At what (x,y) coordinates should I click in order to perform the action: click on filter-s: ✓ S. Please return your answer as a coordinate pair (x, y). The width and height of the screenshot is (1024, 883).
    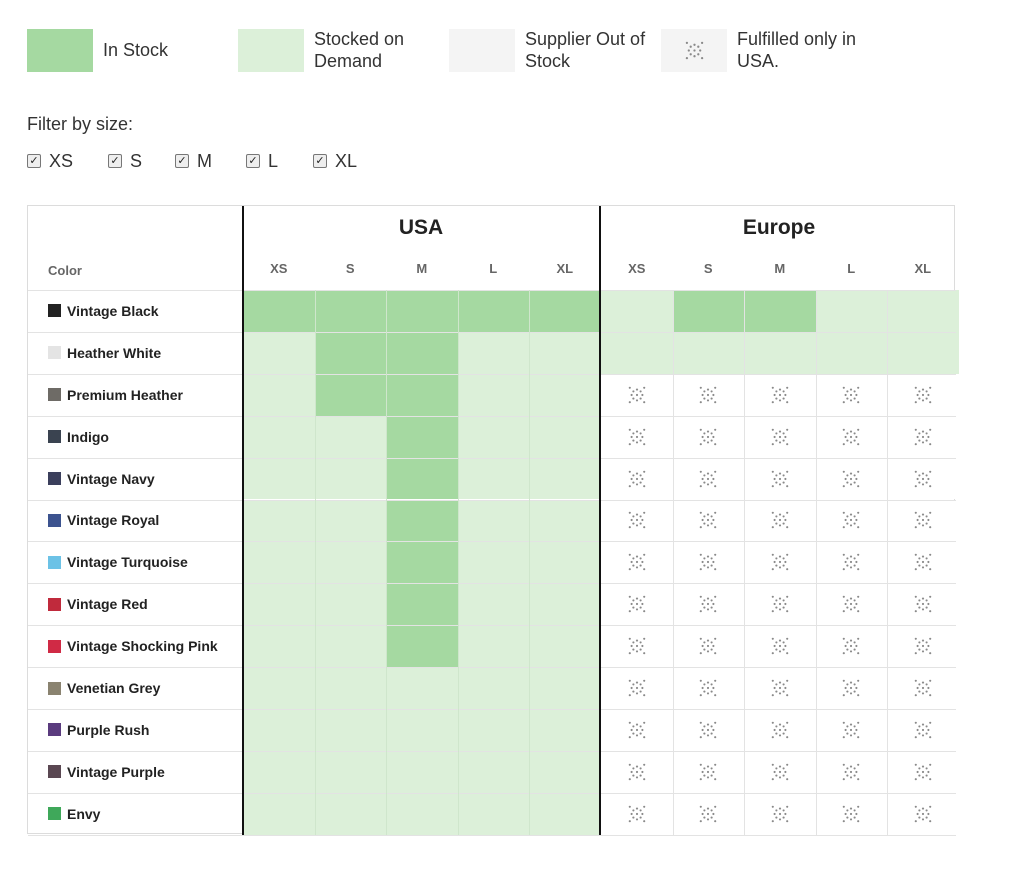
    Looking at the image, I should click on (125, 161).